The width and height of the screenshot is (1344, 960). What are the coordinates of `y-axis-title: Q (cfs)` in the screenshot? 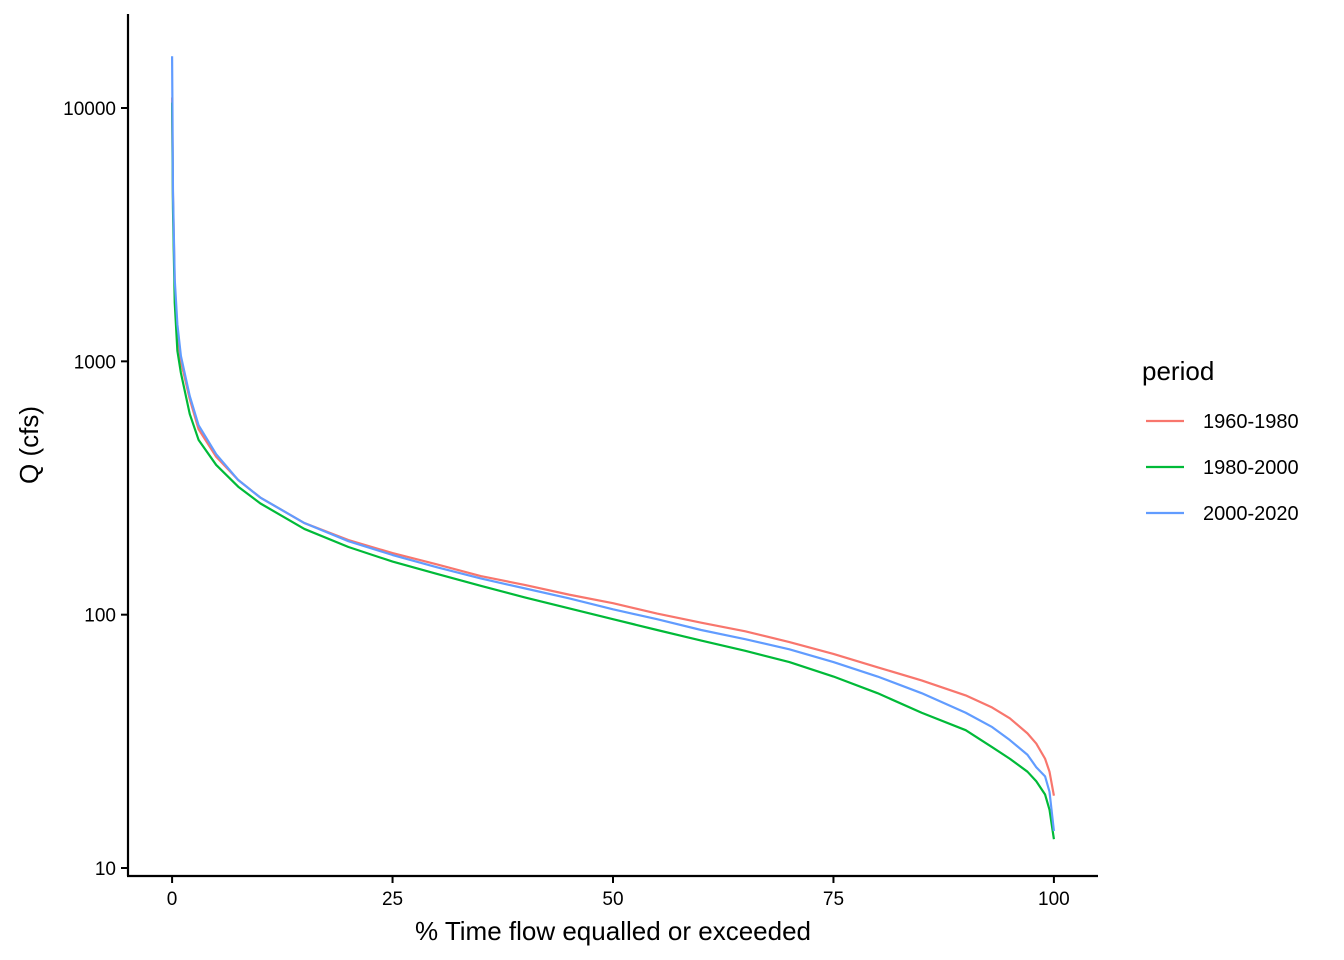 It's located at (29, 445).